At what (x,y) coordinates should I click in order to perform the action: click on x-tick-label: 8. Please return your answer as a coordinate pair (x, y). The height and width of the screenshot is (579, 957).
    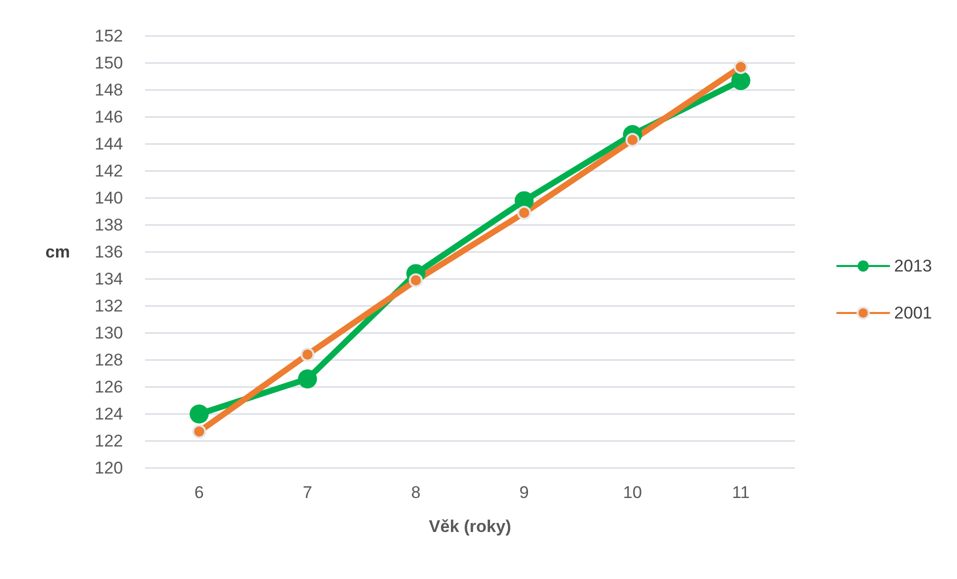
    Looking at the image, I should click on (416, 492).